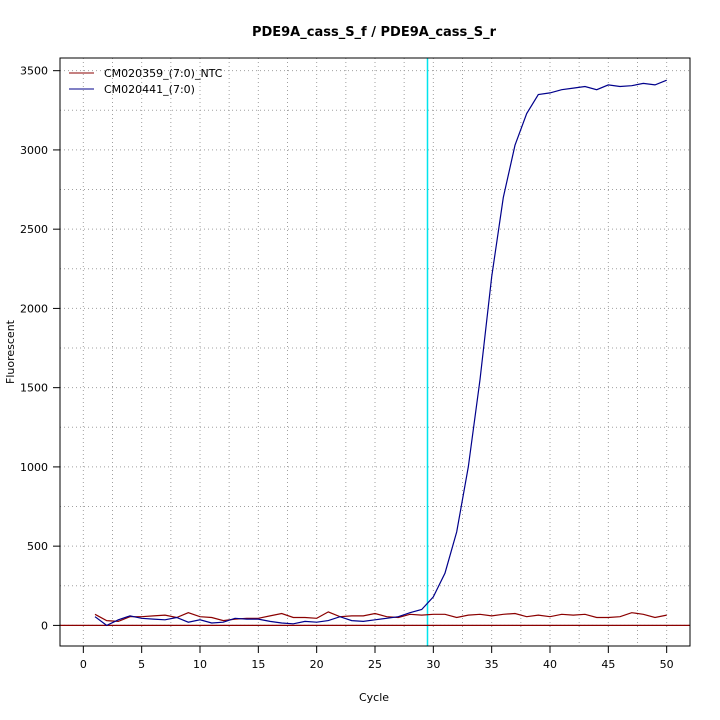  What do you see at coordinates (149, 89) in the screenshot?
I see `legend-label-sample: CM020441_(7:0)` at bounding box center [149, 89].